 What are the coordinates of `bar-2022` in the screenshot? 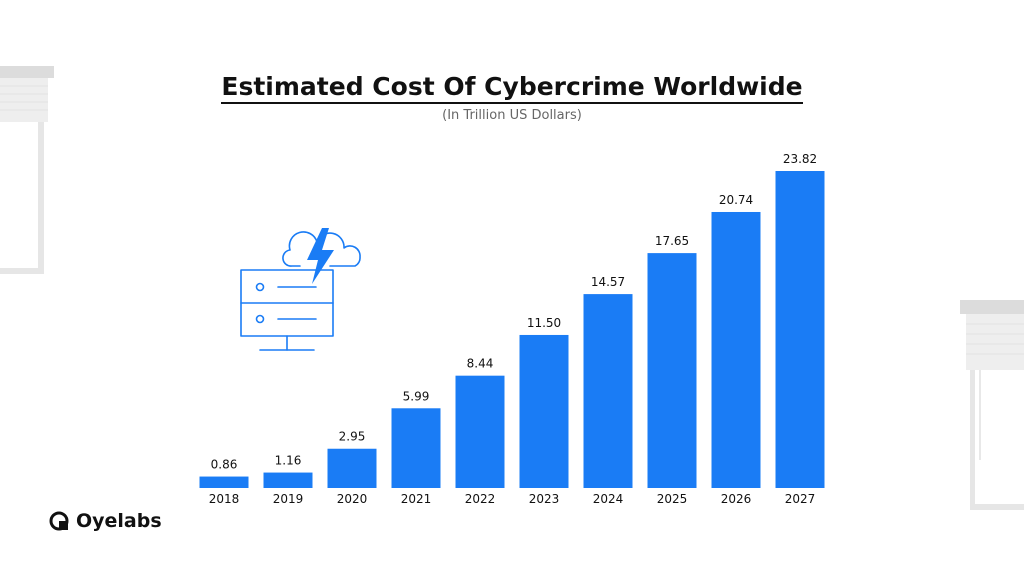 It's located at (480, 431).